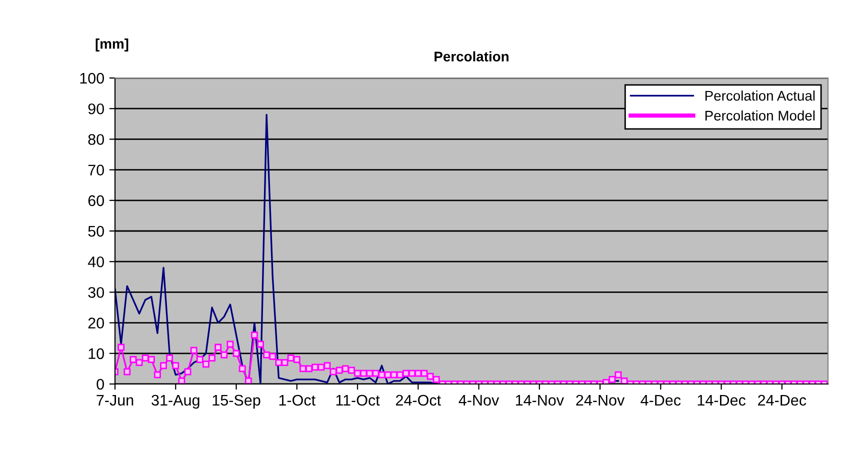 This screenshot has height=461, width=866. What do you see at coordinates (115, 400) in the screenshot?
I see `x-tick-label: 7-Jun` at bounding box center [115, 400].